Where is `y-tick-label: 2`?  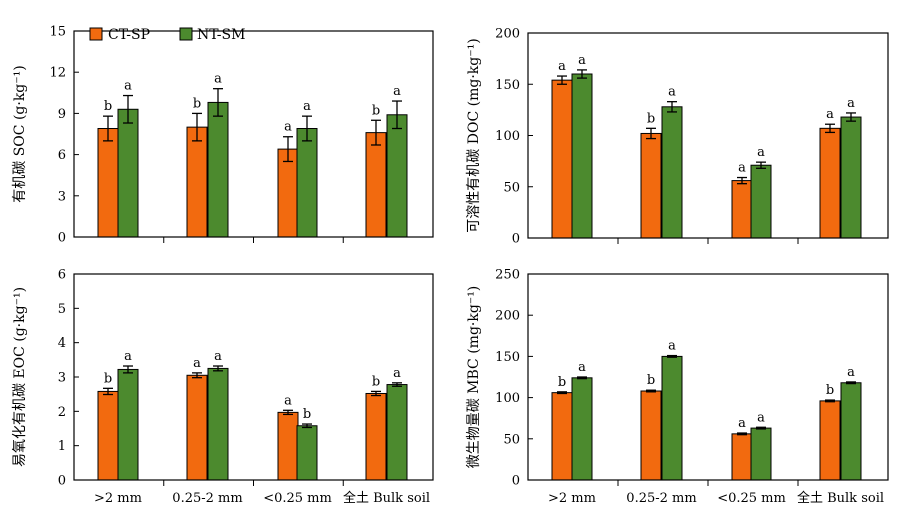
y-tick-label: 2 is located at coordinates (62, 412).